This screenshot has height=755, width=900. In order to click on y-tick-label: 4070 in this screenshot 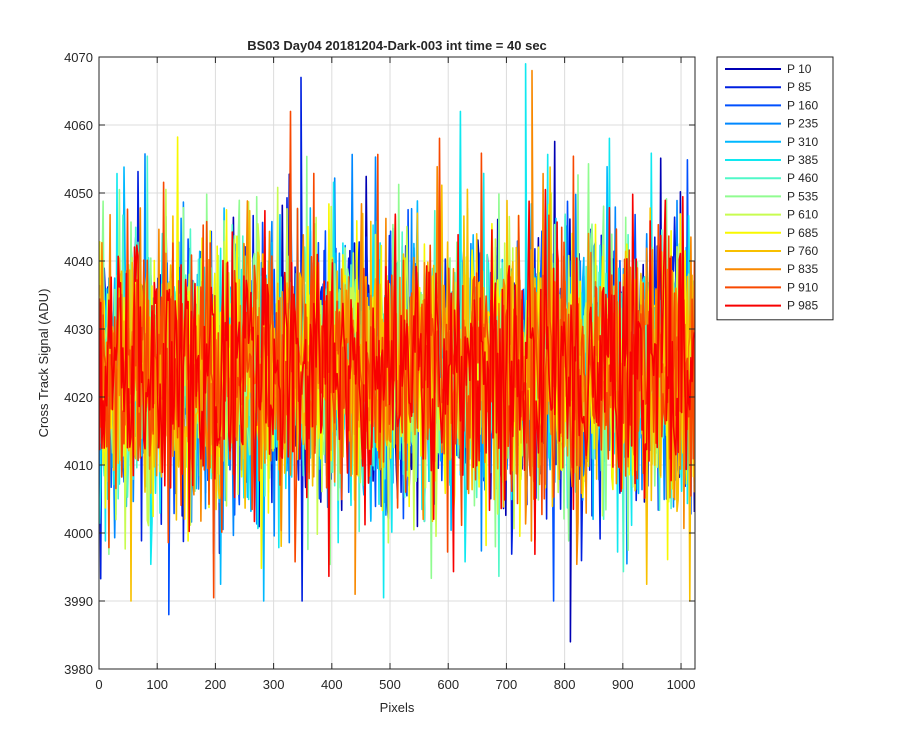, I will do `click(78, 57)`.